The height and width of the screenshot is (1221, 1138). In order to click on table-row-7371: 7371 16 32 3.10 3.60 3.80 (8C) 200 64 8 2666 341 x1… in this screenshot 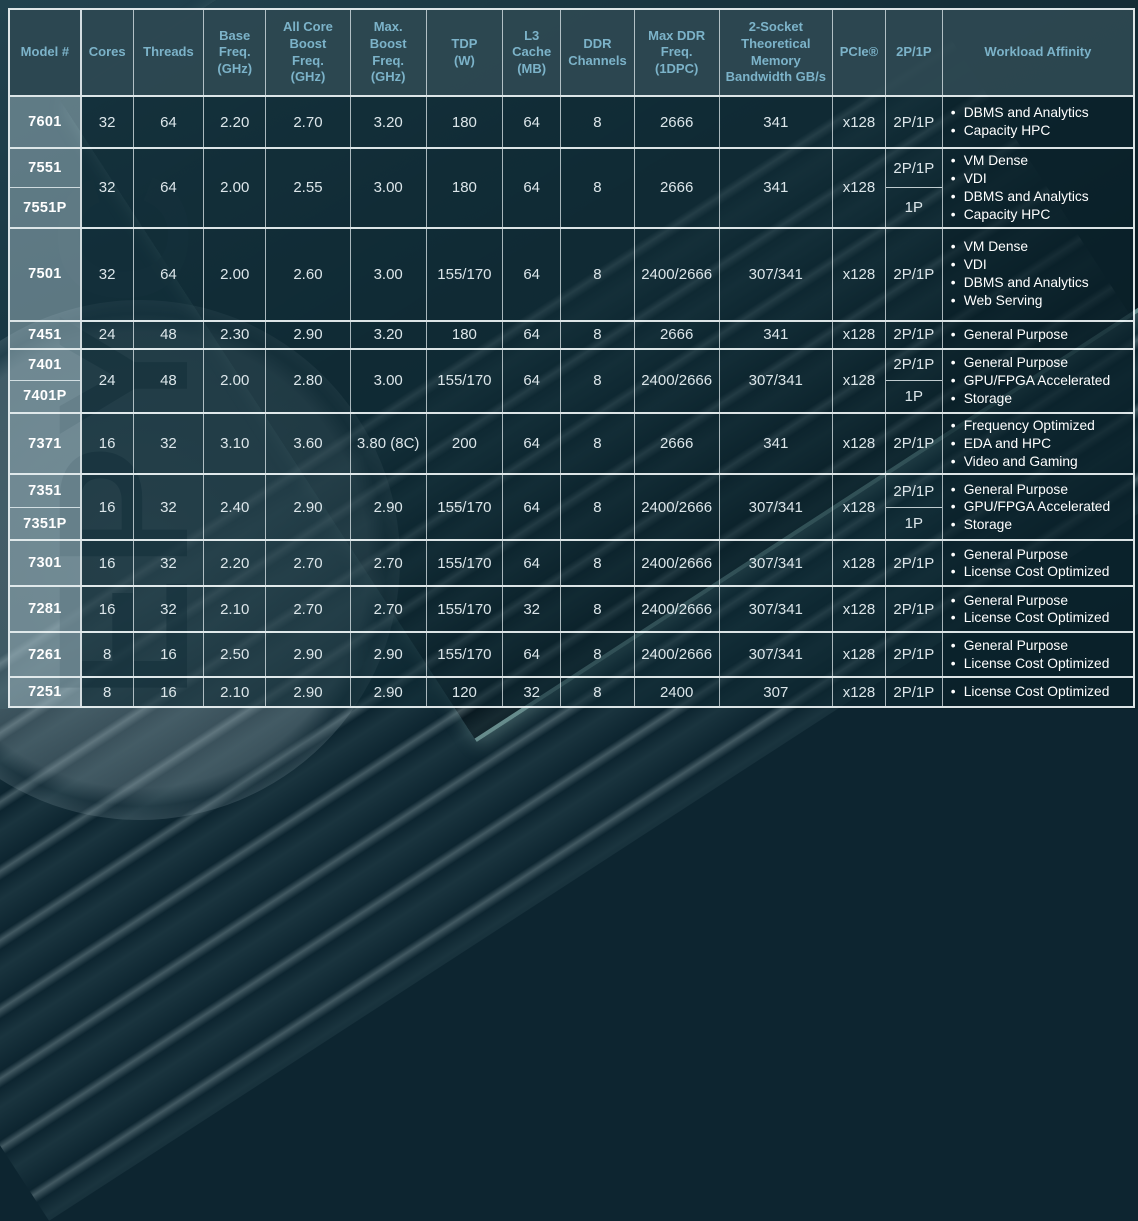, I will do `click(571, 442)`.